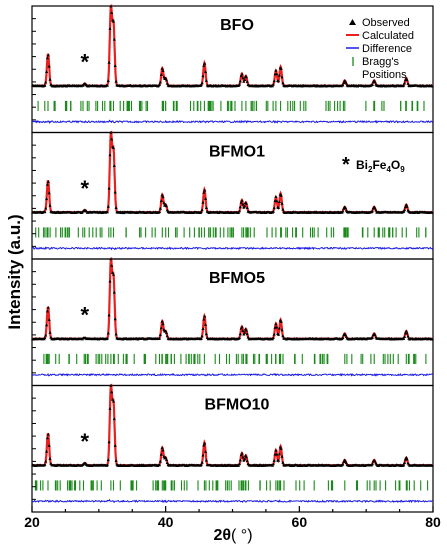 This screenshot has height=555, width=447. What do you see at coordinates (370, 169) in the screenshot?
I see `formula-sub-2: 2` at bounding box center [370, 169].